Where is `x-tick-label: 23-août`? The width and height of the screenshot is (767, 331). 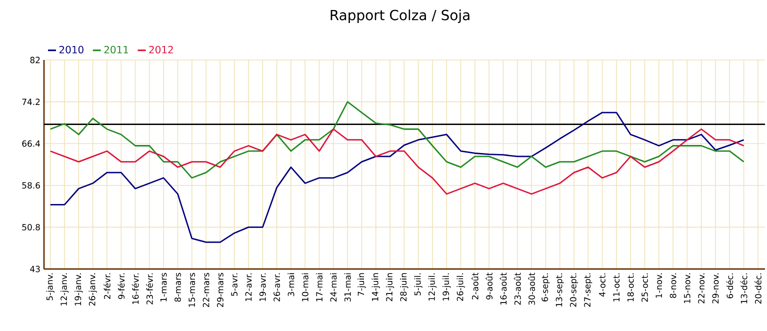
x-tick-label: 23-août is located at coordinates (517, 288).